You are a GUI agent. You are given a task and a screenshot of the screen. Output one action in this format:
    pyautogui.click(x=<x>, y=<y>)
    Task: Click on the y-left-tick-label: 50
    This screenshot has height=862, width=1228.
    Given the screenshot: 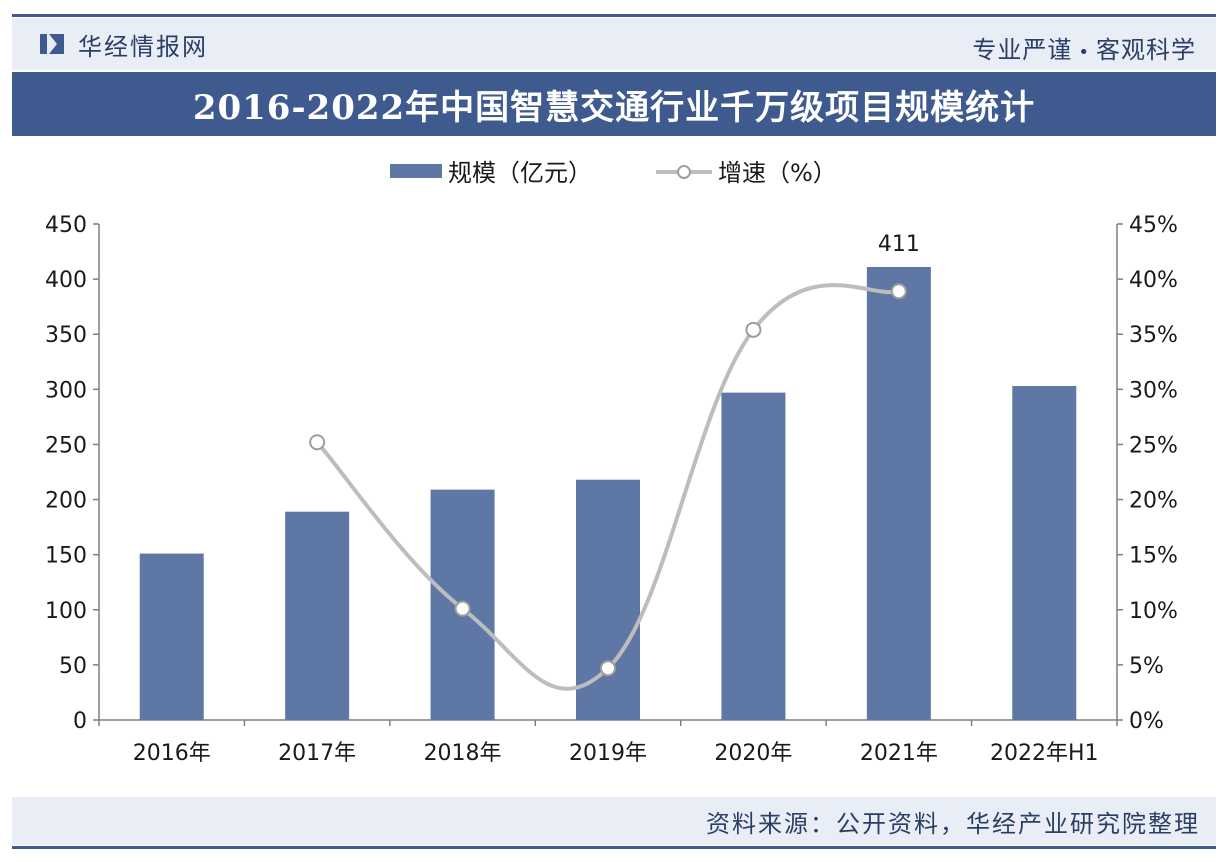 What is the action you would take?
    pyautogui.click(x=73, y=666)
    